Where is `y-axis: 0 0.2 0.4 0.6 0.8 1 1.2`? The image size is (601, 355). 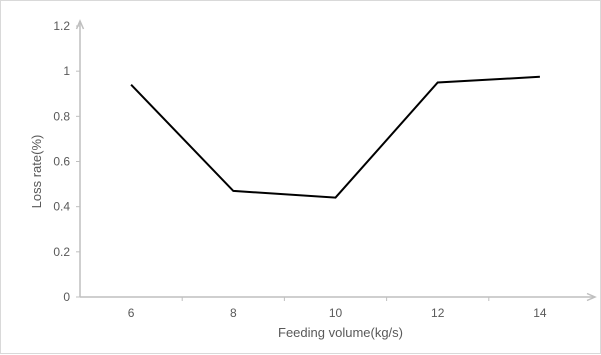
y-axis: 0 0.2 0.4 0.6 0.8 1 1.2 is located at coordinates (69, 161).